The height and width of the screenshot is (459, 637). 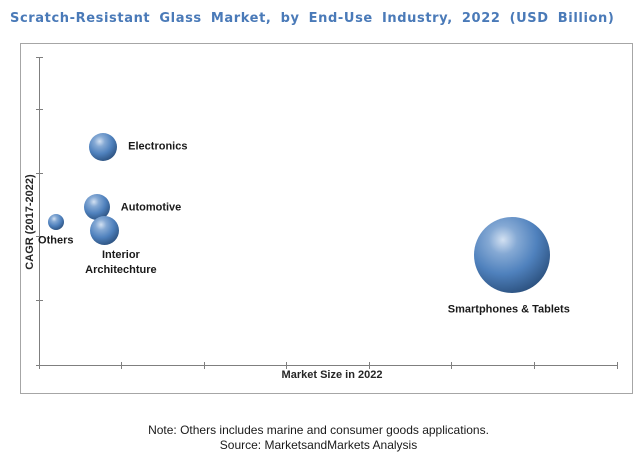 I want to click on footer-source: Source: MarketsandMarkets Analysis, so click(x=318, y=445).